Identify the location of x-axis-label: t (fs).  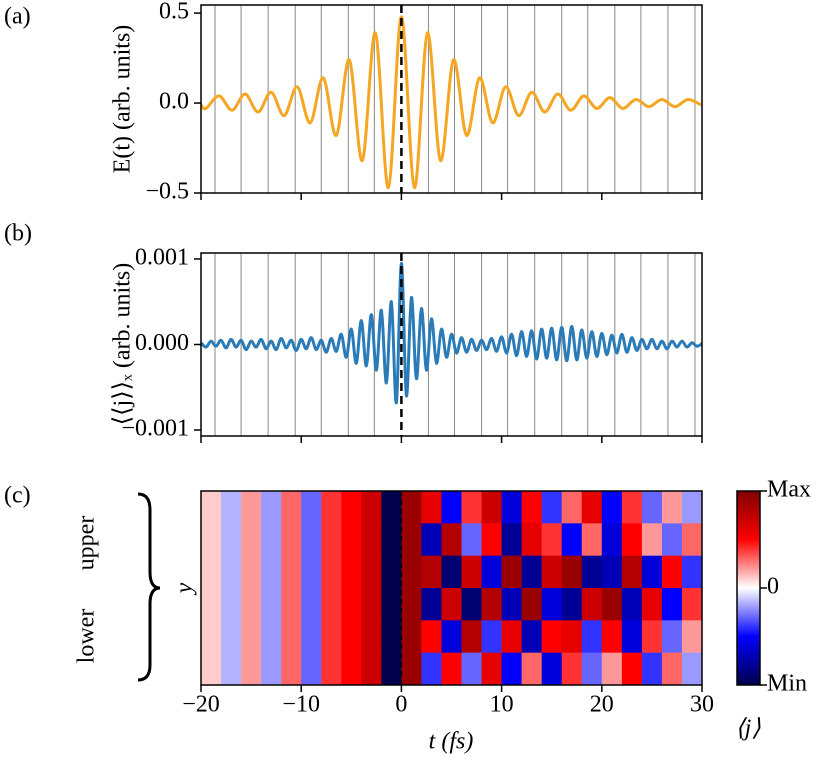
(451, 742).